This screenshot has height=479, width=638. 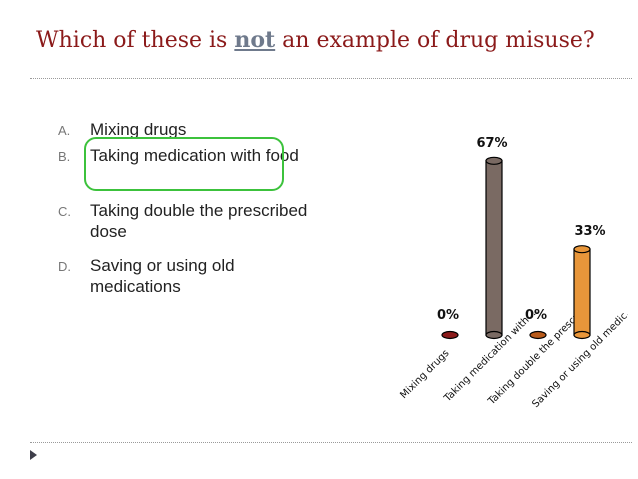 What do you see at coordinates (331, 442) in the screenshot?
I see `footer-divider` at bounding box center [331, 442].